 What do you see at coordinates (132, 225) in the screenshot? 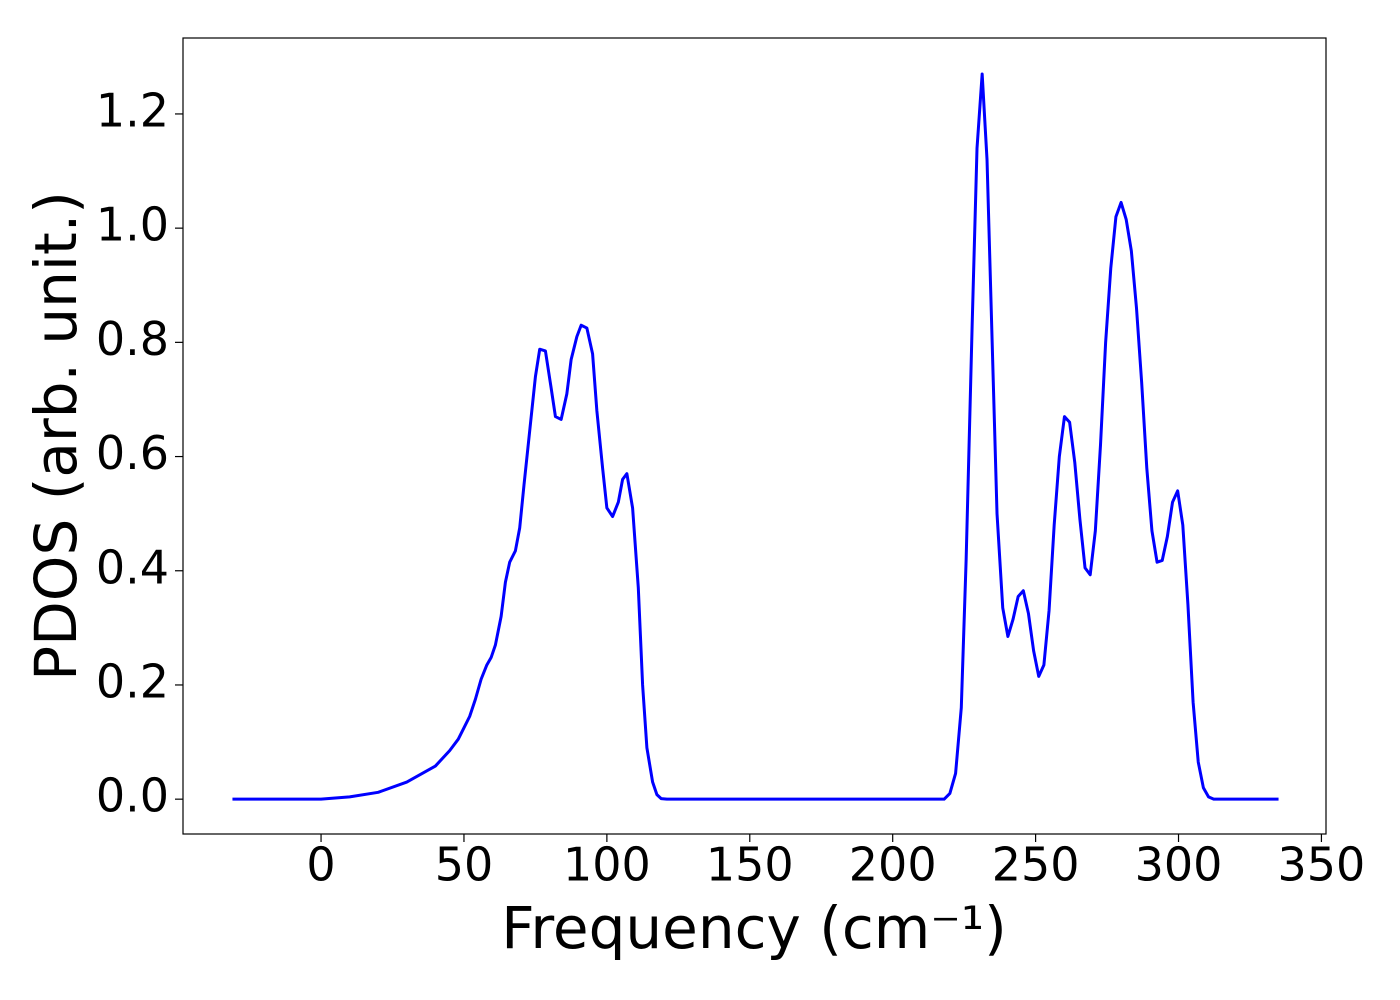
I see `y-tick-label: 1.0` at bounding box center [132, 225].